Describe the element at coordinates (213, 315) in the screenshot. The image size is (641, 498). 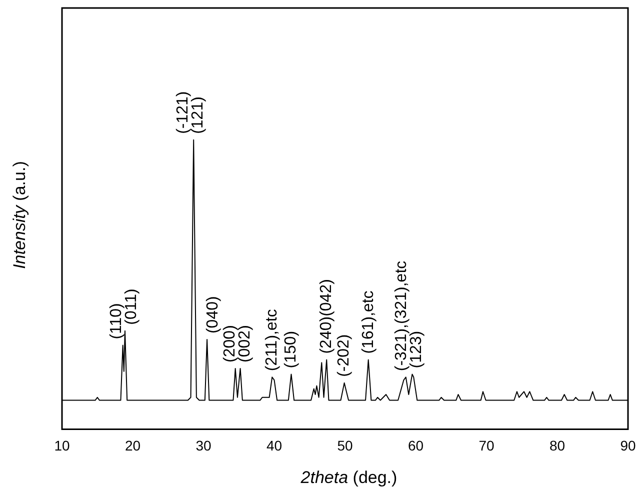
I see `annotation: (040)` at that location.